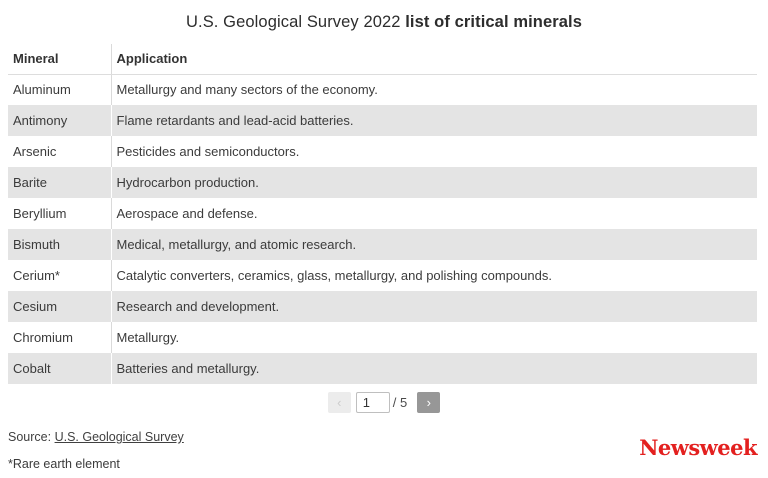  I want to click on page-total-label: / 5, so click(400, 402).